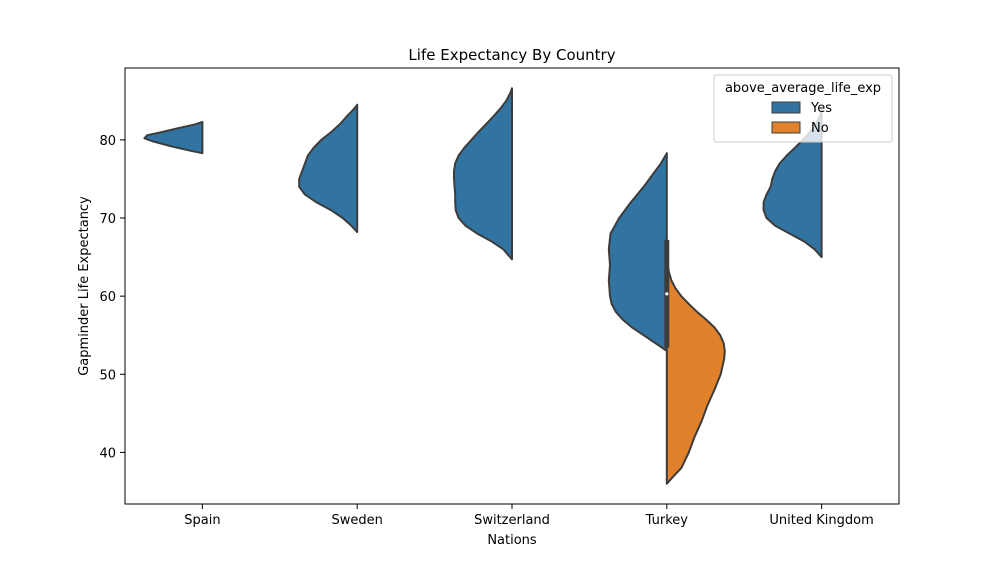 The width and height of the screenshot is (999, 566). Describe the element at coordinates (821, 108) in the screenshot. I see `legend-label-yes: Yes` at that location.